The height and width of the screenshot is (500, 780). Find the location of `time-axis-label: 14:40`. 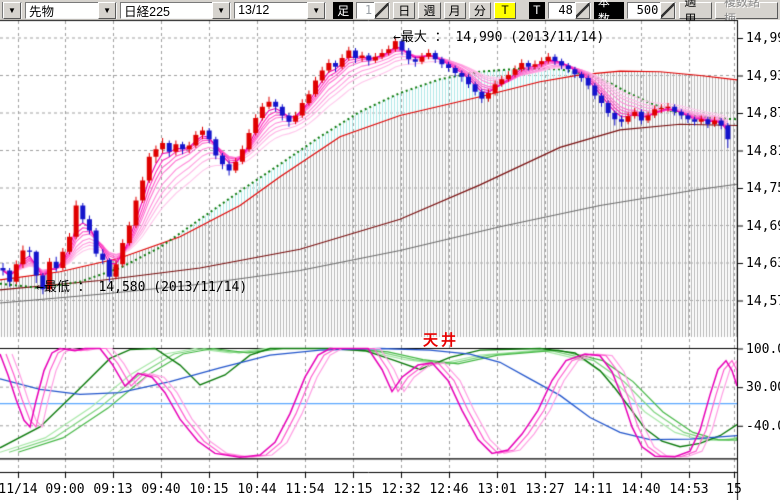

time-axis-label: 14:40 is located at coordinates (641, 489).